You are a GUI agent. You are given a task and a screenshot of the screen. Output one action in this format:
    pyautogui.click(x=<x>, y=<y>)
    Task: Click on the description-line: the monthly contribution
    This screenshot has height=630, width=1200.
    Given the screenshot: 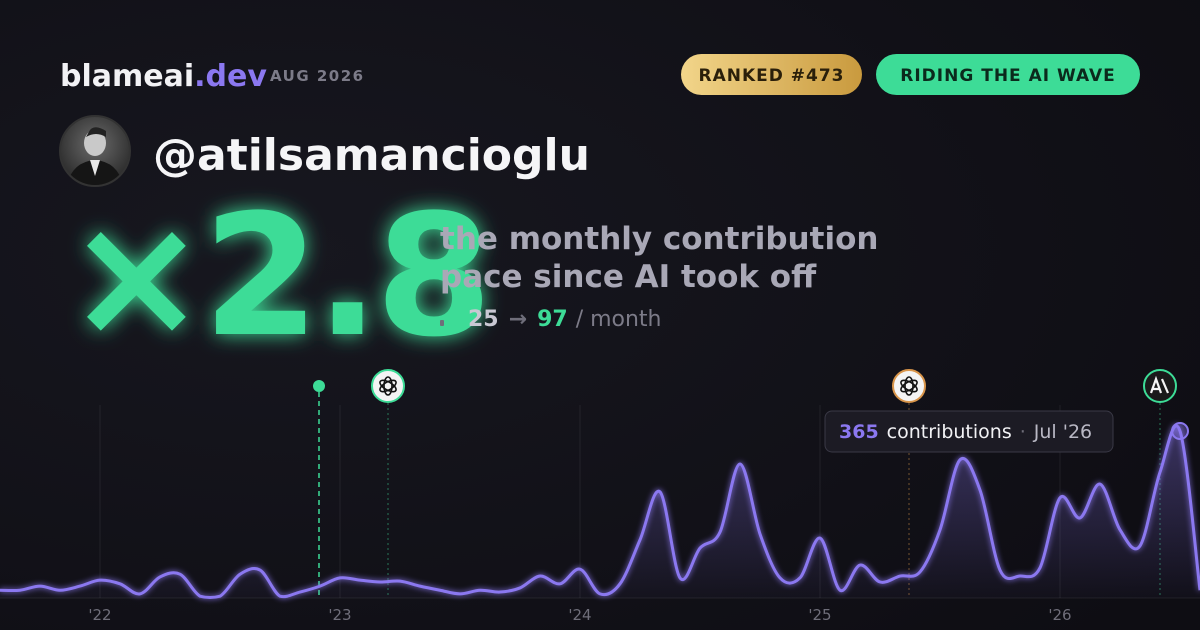 What is the action you would take?
    pyautogui.click(x=659, y=239)
    